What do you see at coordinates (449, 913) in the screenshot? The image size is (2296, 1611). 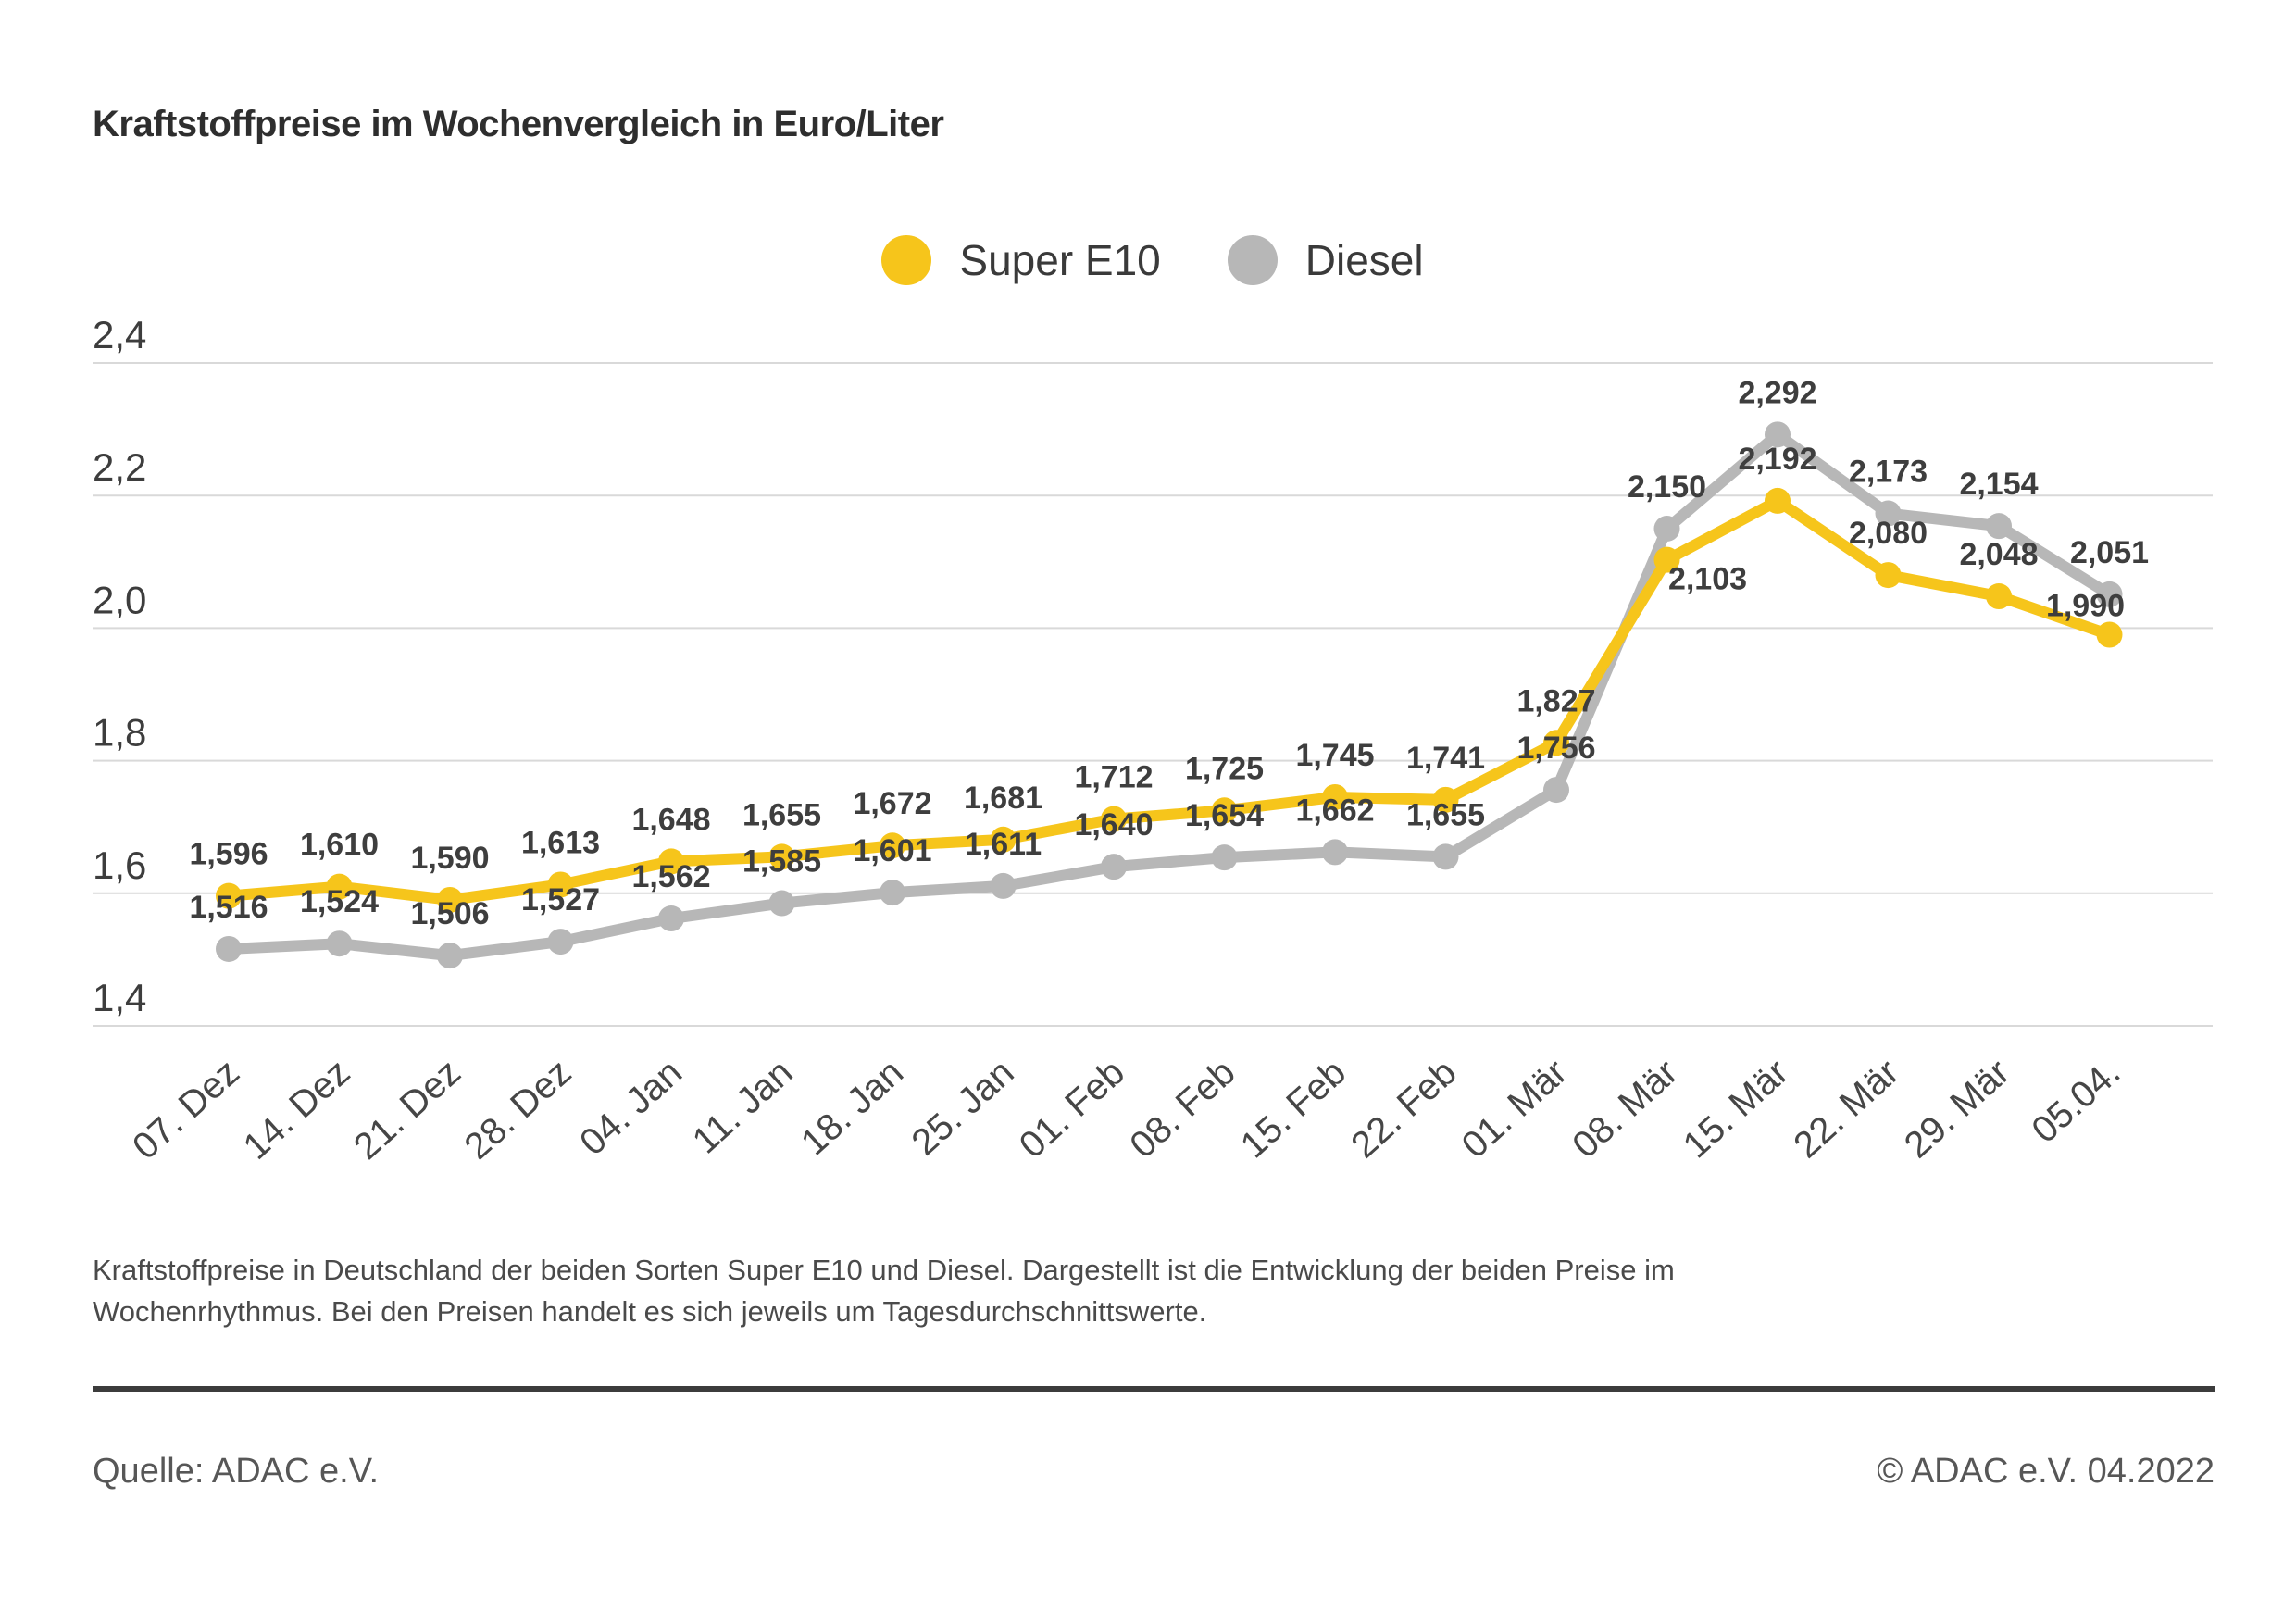 I see `value-label-diesel: 1,506` at bounding box center [449, 913].